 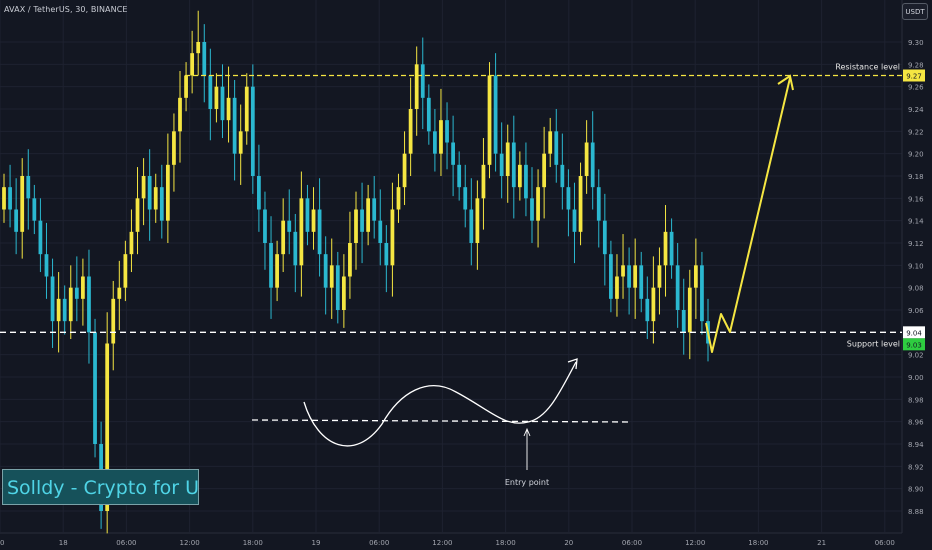 I want to click on current-price-tag, so click(x=914, y=344).